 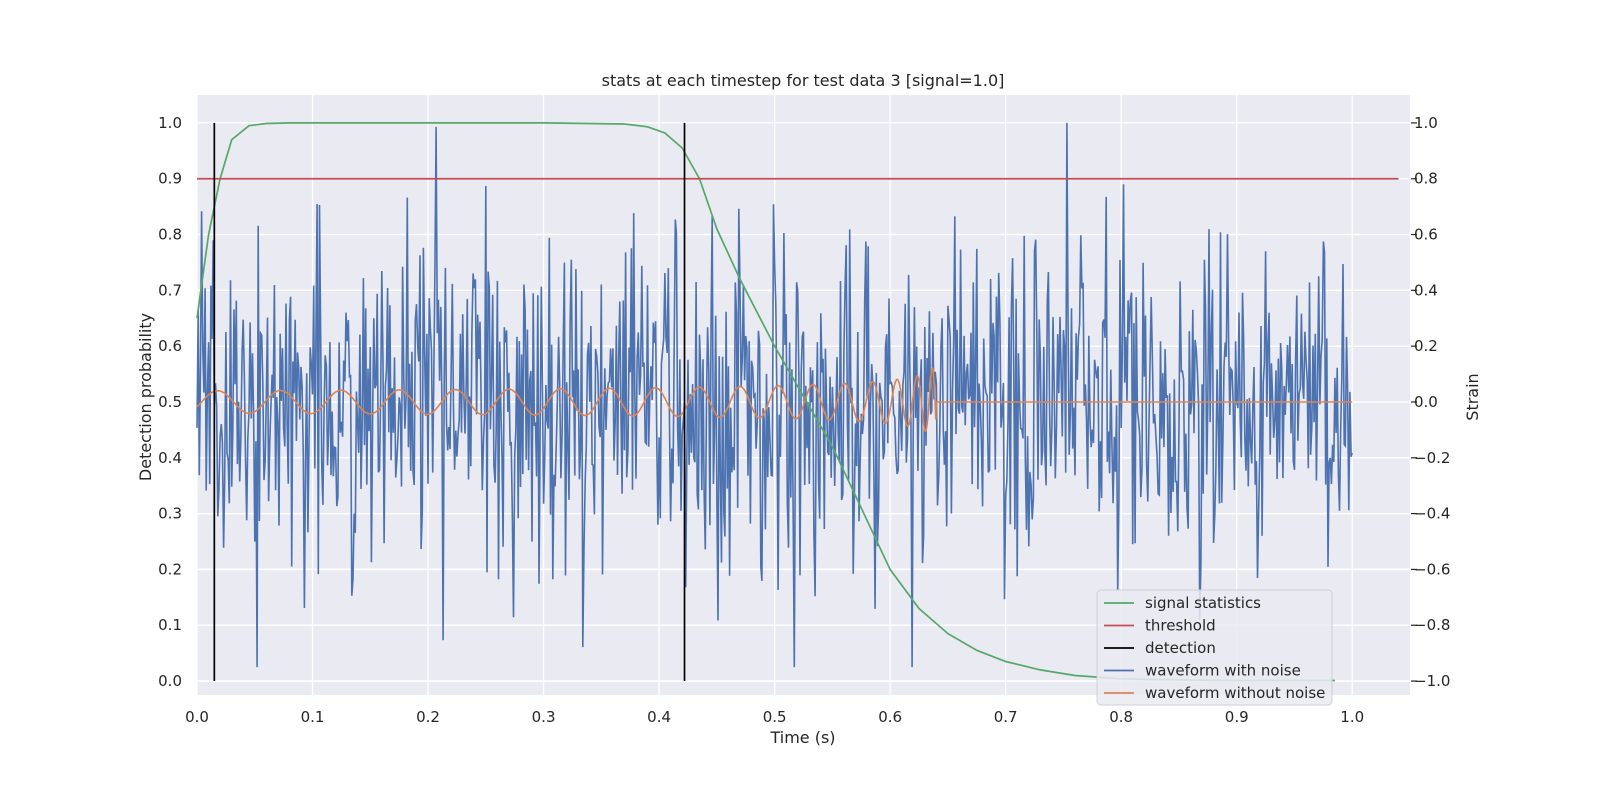 I want to click on legend-entry: waveform without noise, so click(x=1235, y=693).